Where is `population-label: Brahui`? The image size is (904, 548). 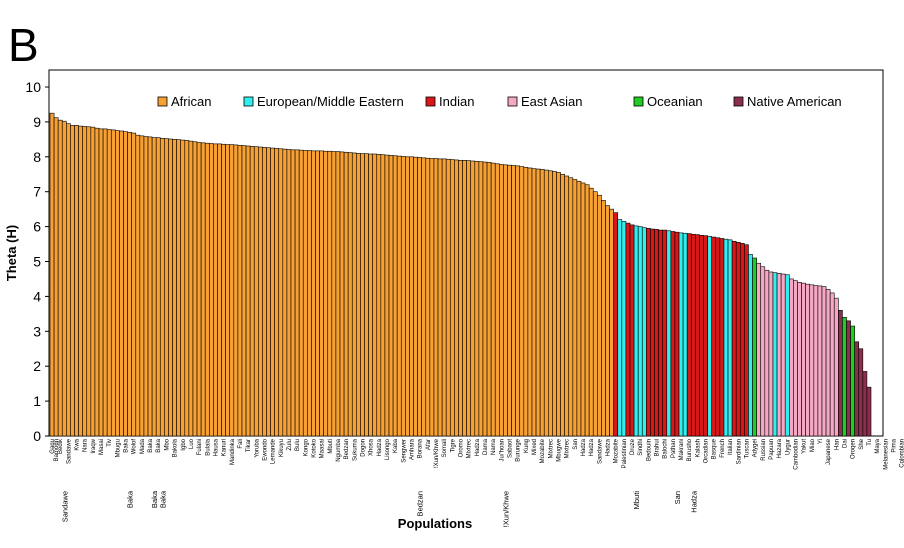
population-label: Brahui is located at coordinates (658, 447).